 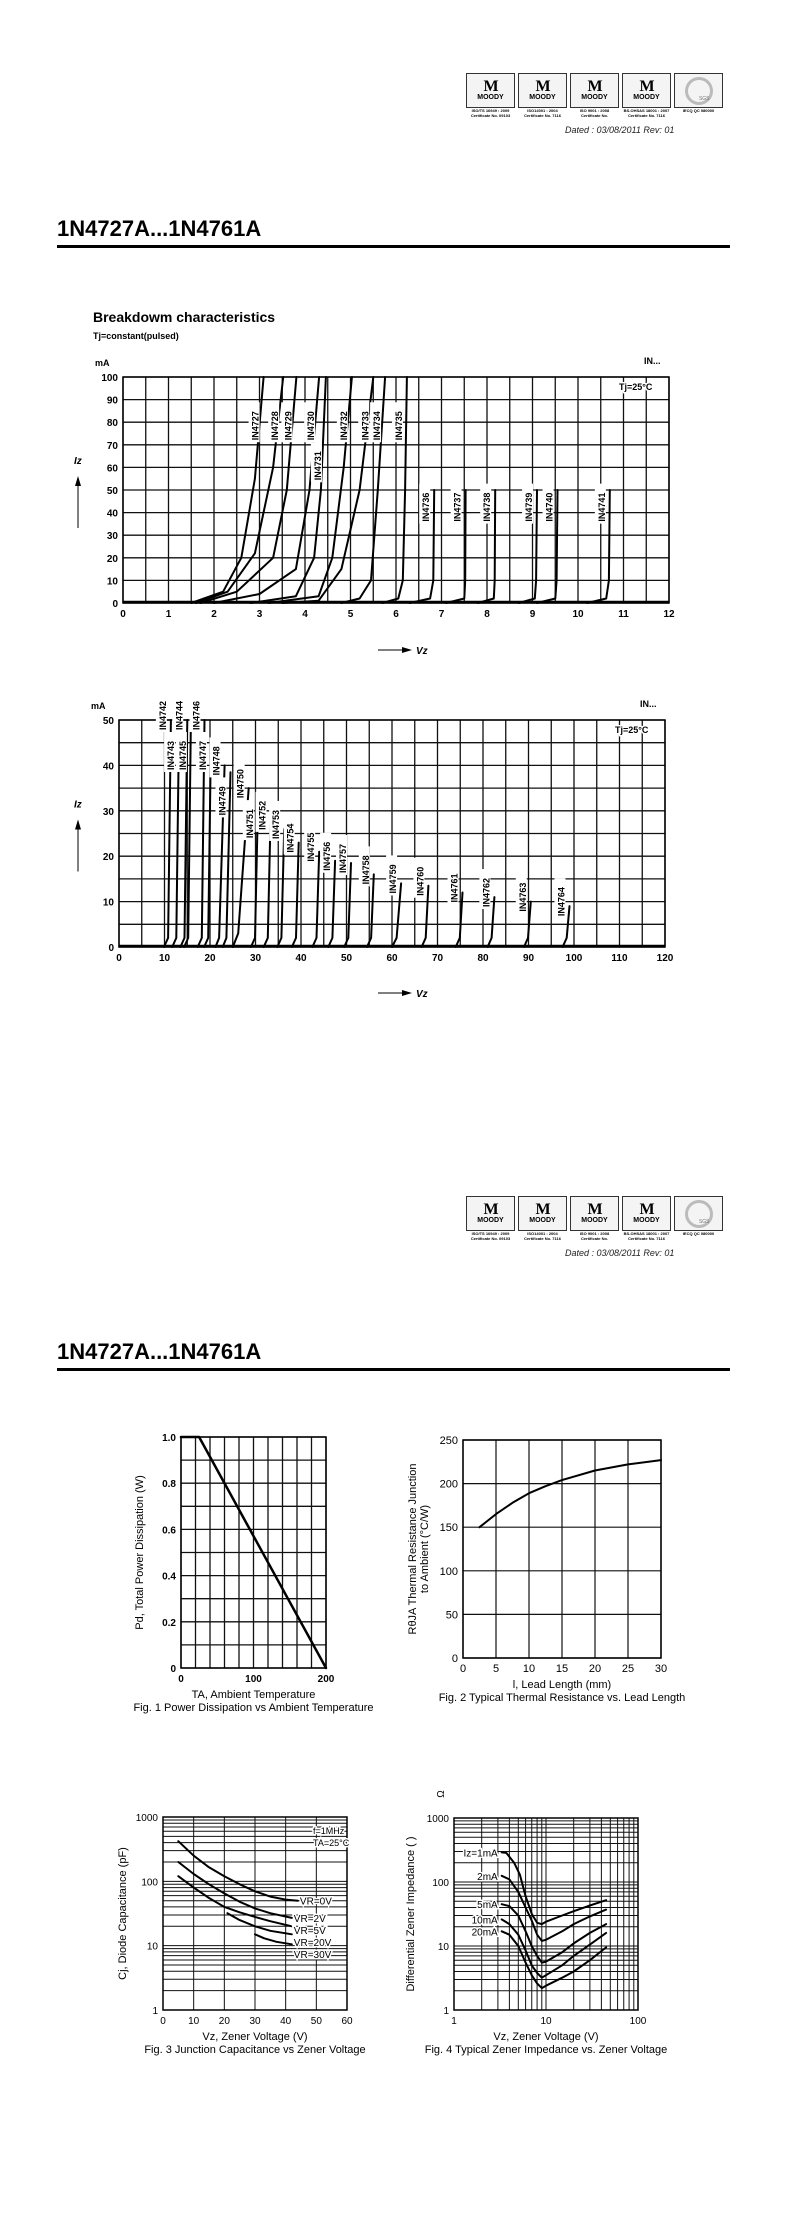 What do you see at coordinates (442, 614) in the screenshot?
I see `x-tick-label: 7` at bounding box center [442, 614].